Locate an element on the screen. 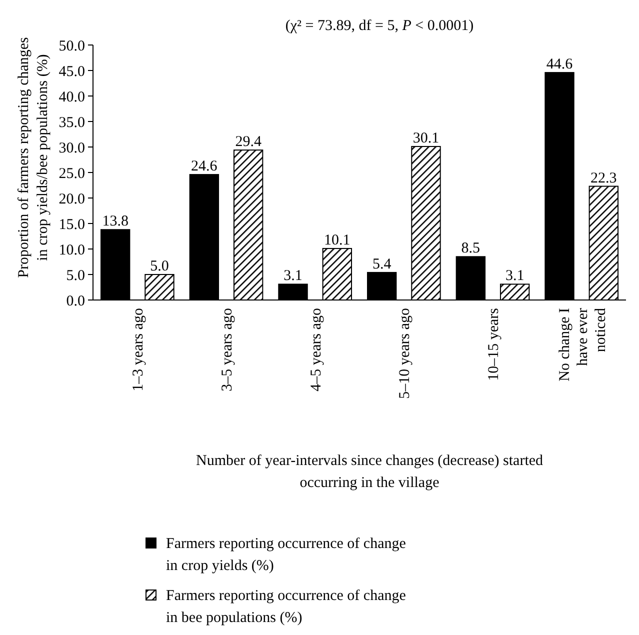 This screenshot has height=635, width=639. y-tick-label: 25.0 is located at coordinates (71, 174).